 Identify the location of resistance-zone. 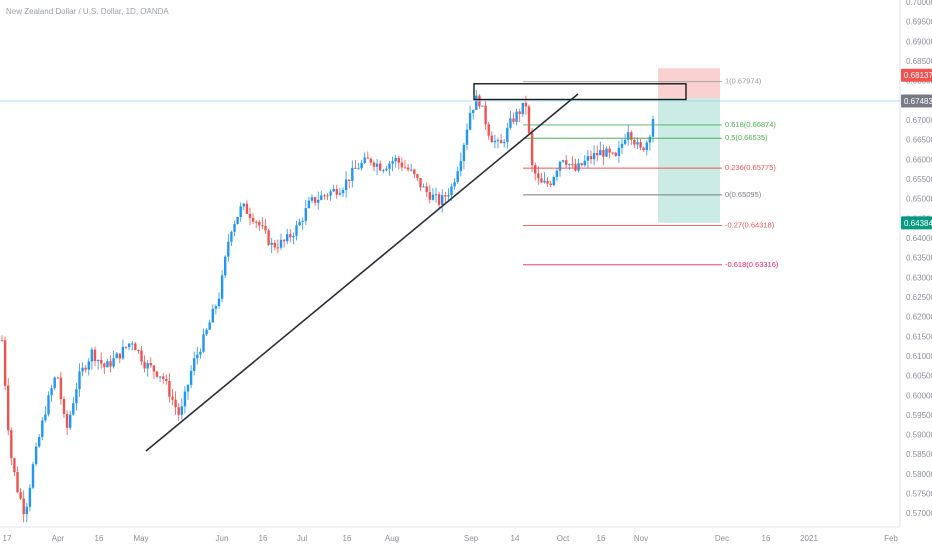
(580, 92).